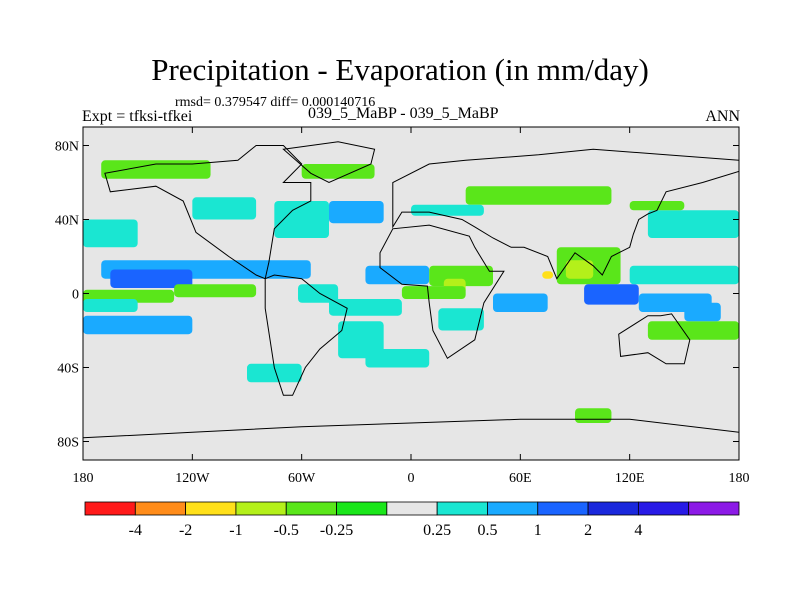  Describe the element at coordinates (400, 69) in the screenshot. I see `chart-title: Precipitation - Evaporation (in mm/day)` at that location.